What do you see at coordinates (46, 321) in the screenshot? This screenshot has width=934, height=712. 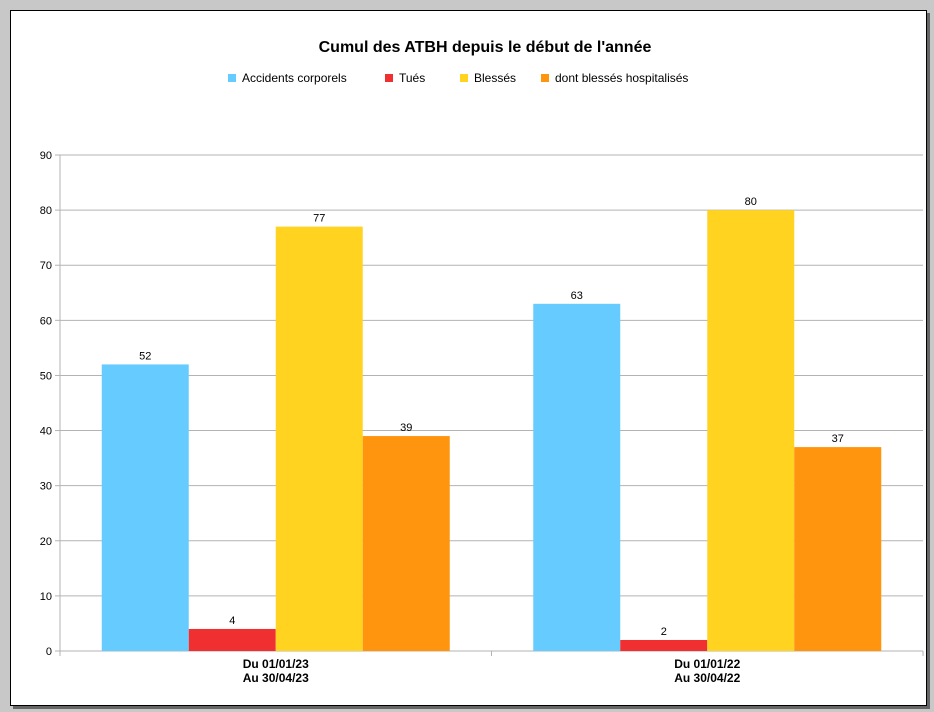 I see `y-tick-label-60: 60` at bounding box center [46, 321].